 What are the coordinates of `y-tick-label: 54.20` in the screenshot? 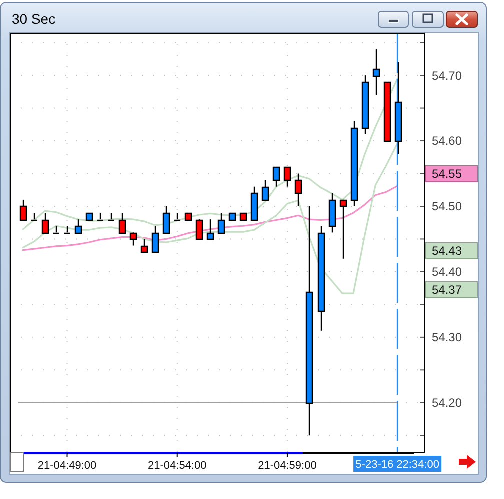 It's located at (447, 403).